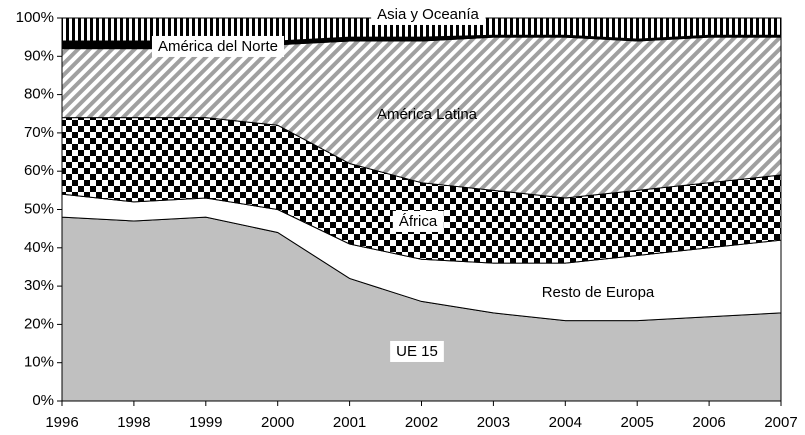 The width and height of the screenshot is (805, 435). What do you see at coordinates (39, 55) in the screenshot?
I see `y-tick-label: 90%` at bounding box center [39, 55].